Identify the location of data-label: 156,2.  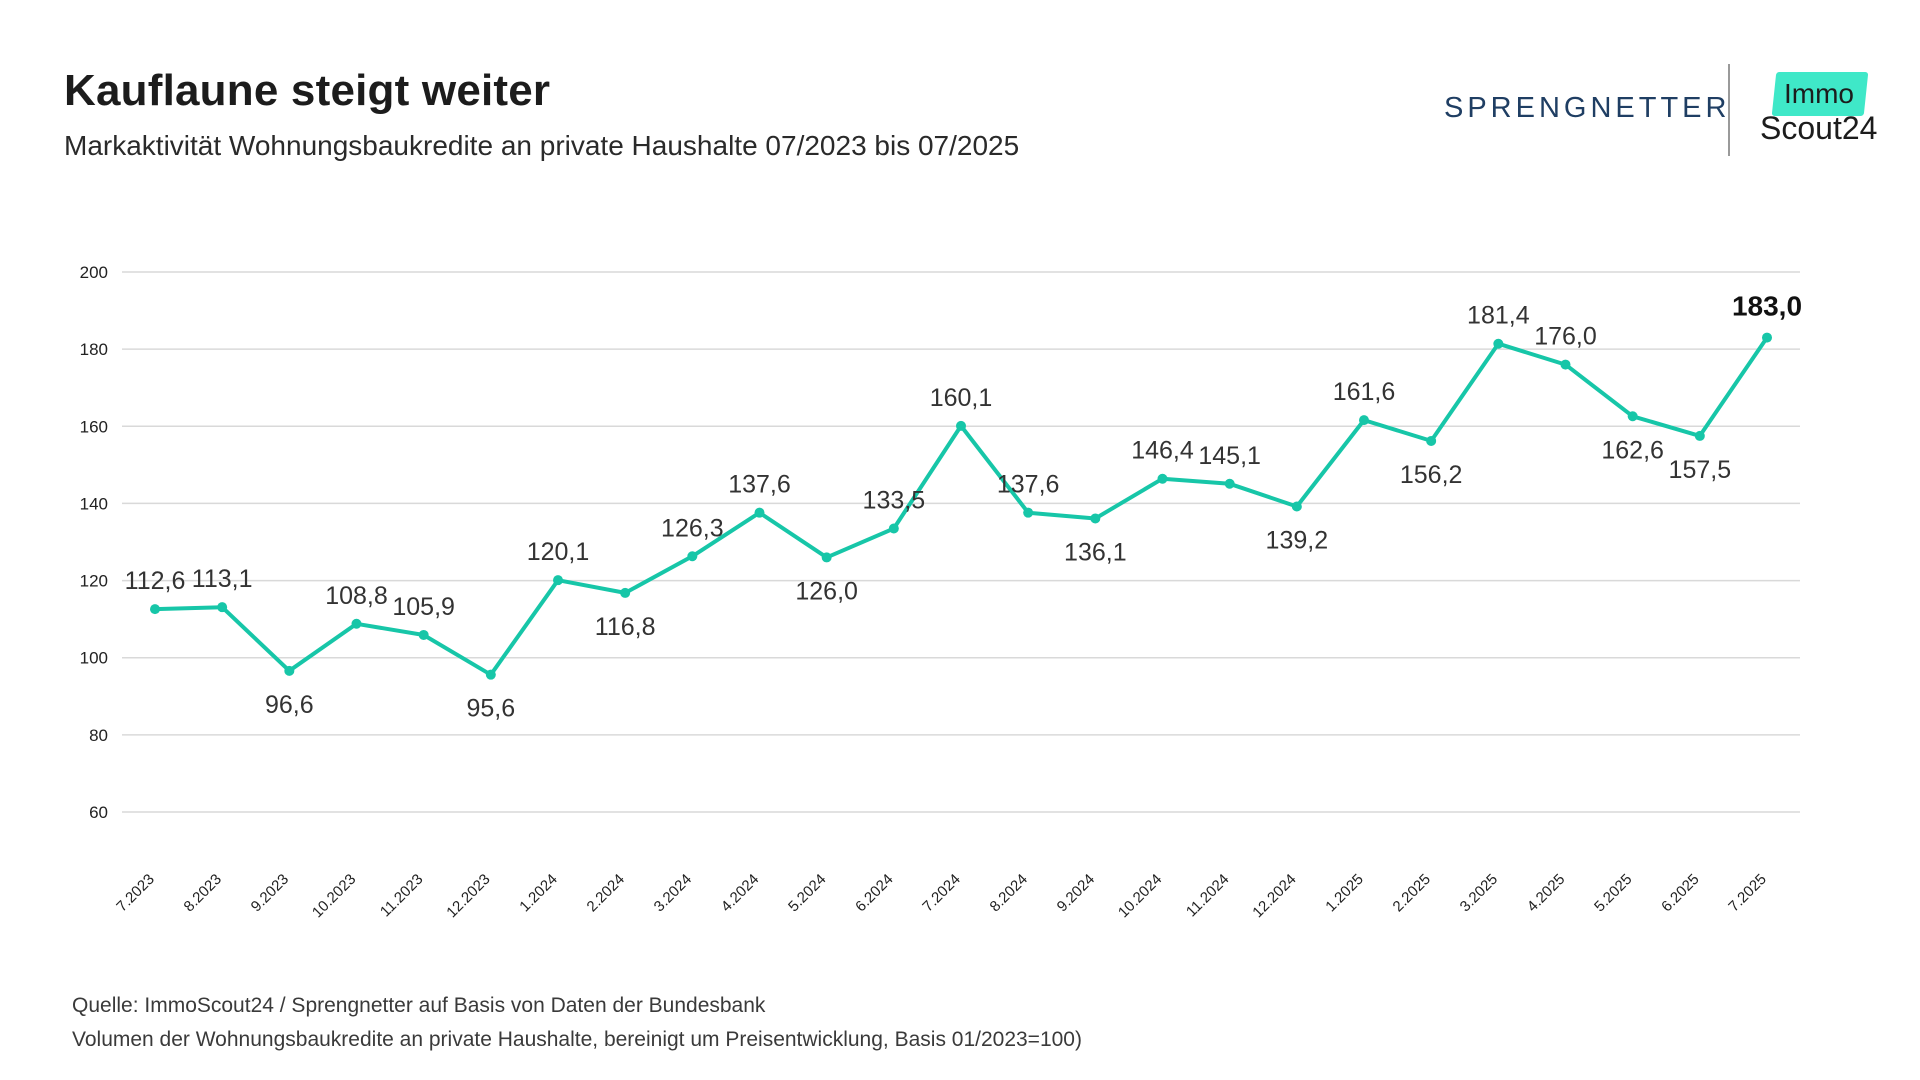
(1431, 475).